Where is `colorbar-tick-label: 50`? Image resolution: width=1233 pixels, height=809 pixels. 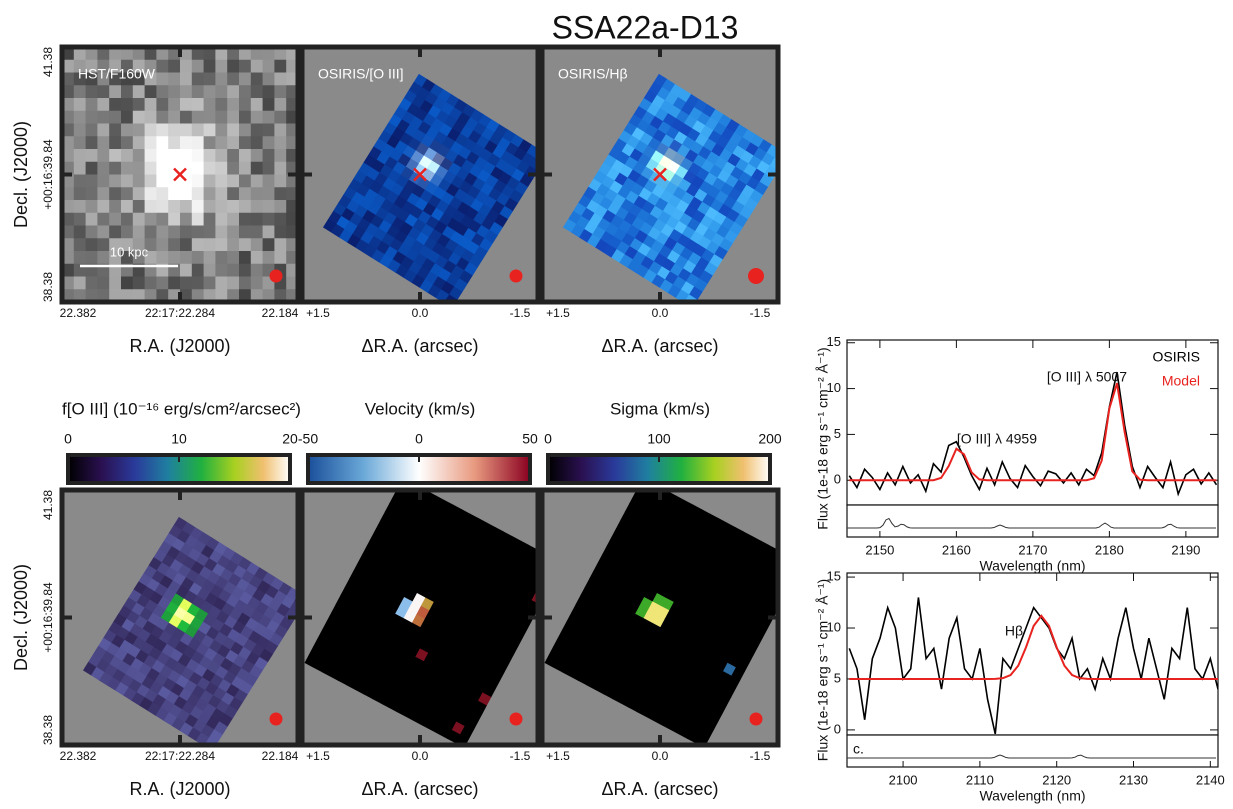 colorbar-tick-label: 50 is located at coordinates (530, 439).